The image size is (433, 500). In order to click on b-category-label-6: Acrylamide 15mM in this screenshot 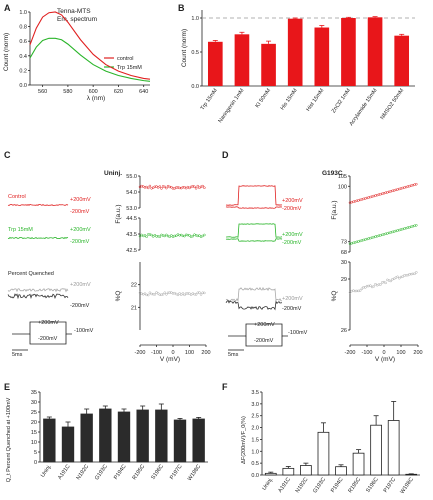, I will do `click(364, 107)`.